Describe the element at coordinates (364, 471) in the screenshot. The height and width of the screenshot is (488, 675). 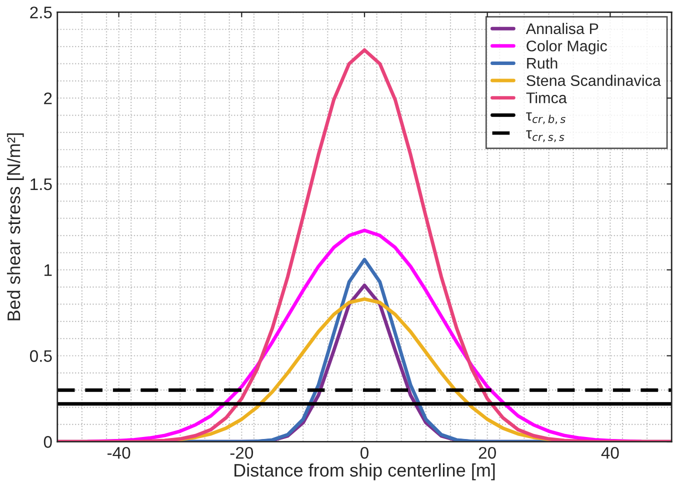
I see `x-axis-title: Distance from ship centerline [m]` at that location.